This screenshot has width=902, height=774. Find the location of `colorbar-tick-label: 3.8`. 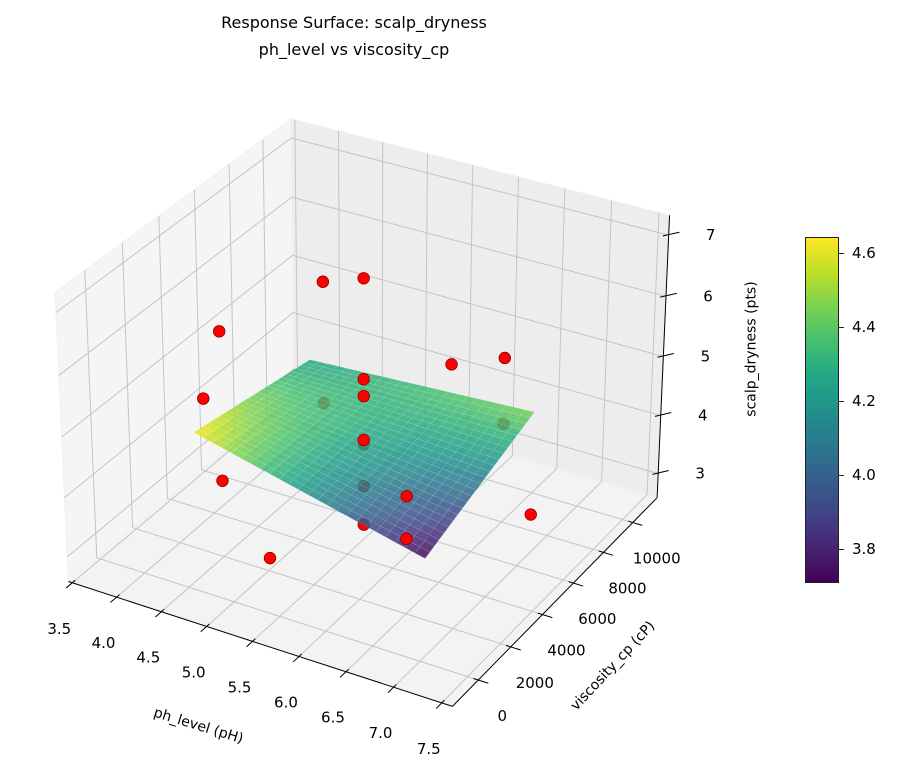

colorbar-tick-label: 3.8 is located at coordinates (864, 548).